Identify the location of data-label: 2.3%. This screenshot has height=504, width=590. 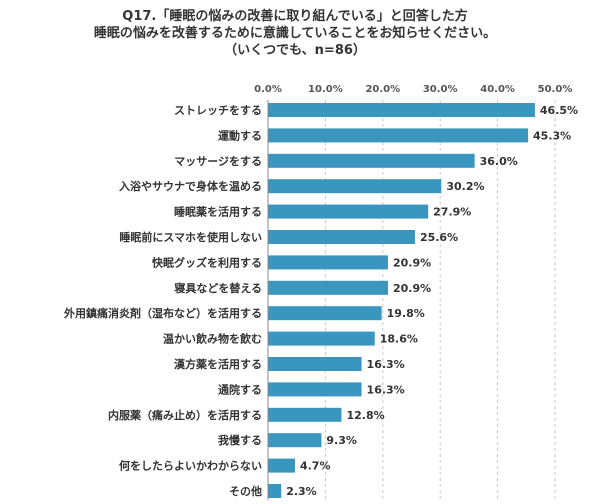
(301, 491).